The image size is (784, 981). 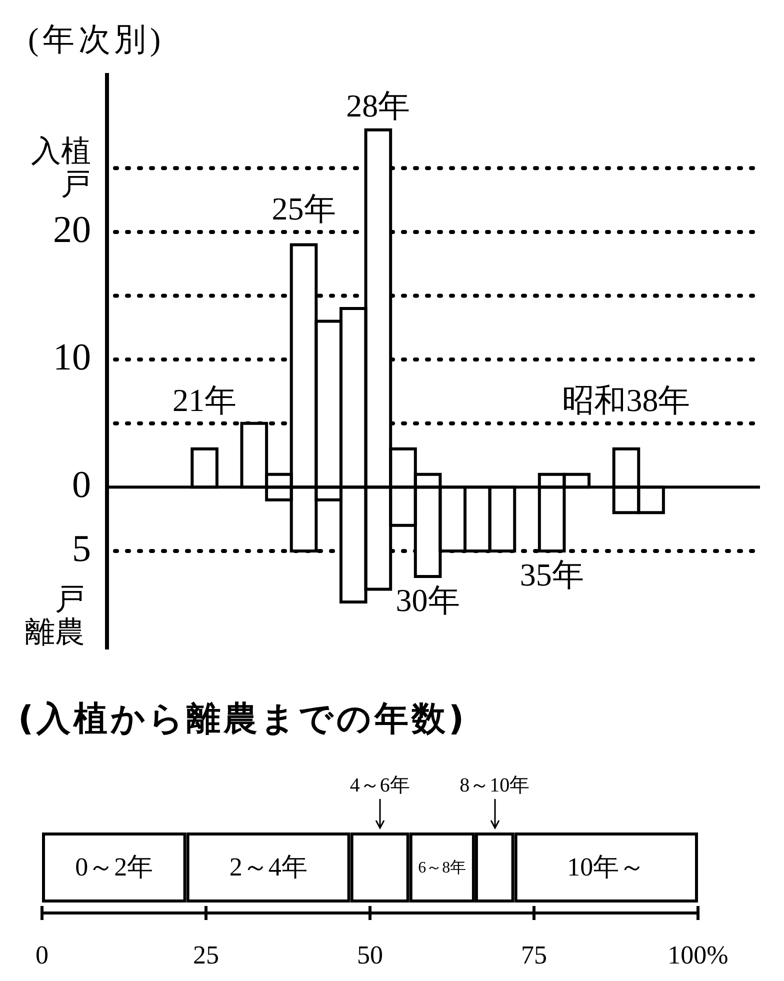 I want to click on x-tick-label: 100%, so click(x=698, y=955).